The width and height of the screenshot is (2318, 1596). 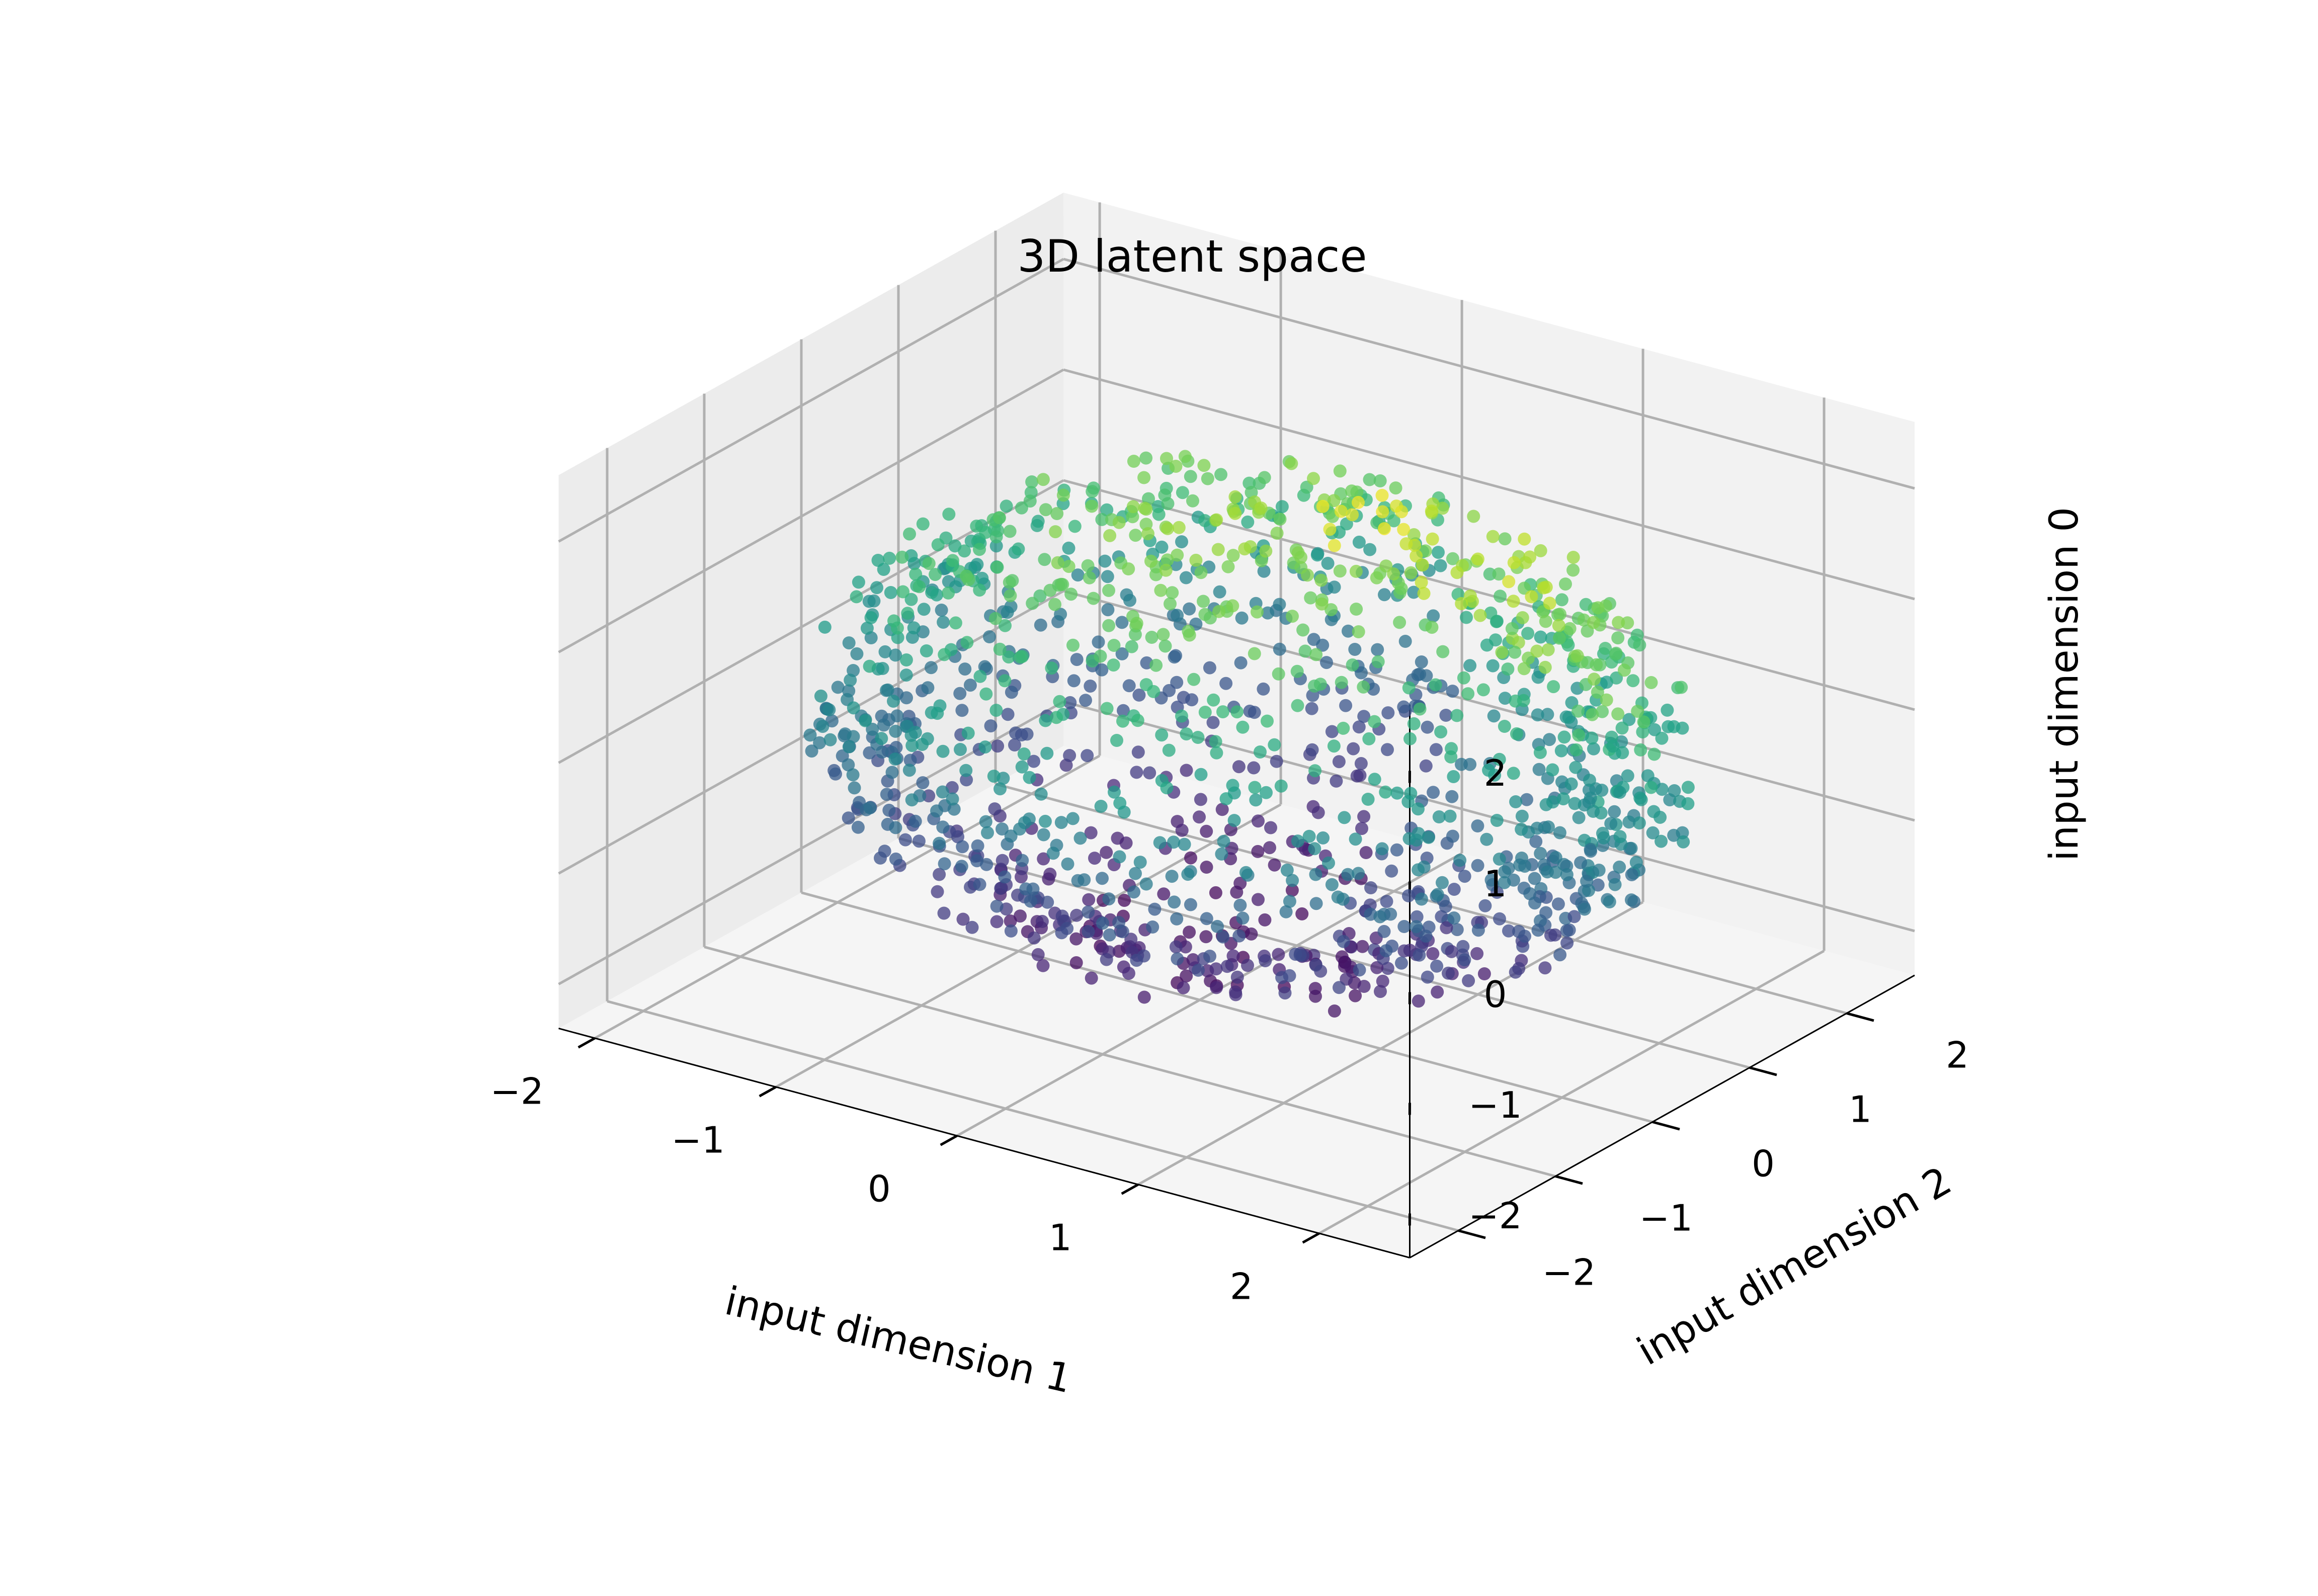 I want to click on z-tick-label: 1, so click(x=1495, y=884).